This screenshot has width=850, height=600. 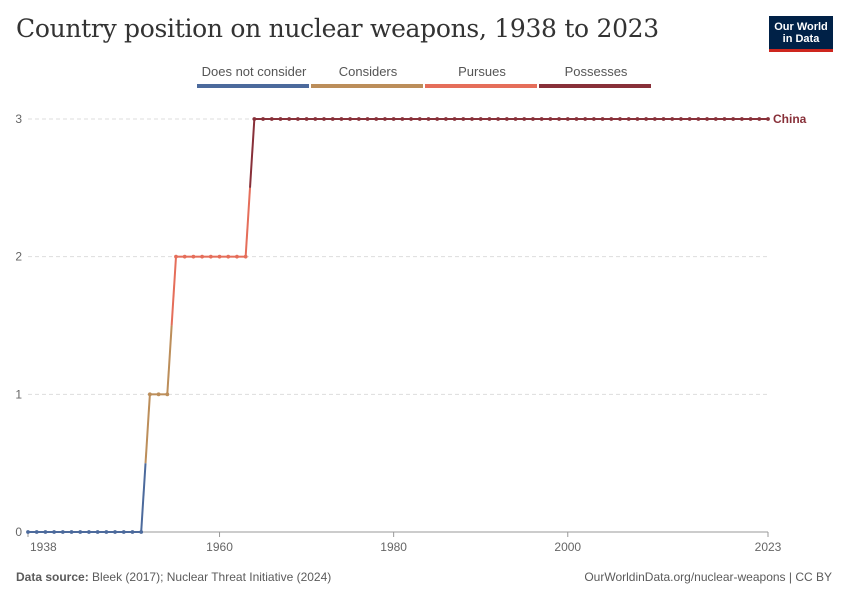 What do you see at coordinates (596, 76) in the screenshot?
I see `legend-item-possesses: Possesses` at bounding box center [596, 76].